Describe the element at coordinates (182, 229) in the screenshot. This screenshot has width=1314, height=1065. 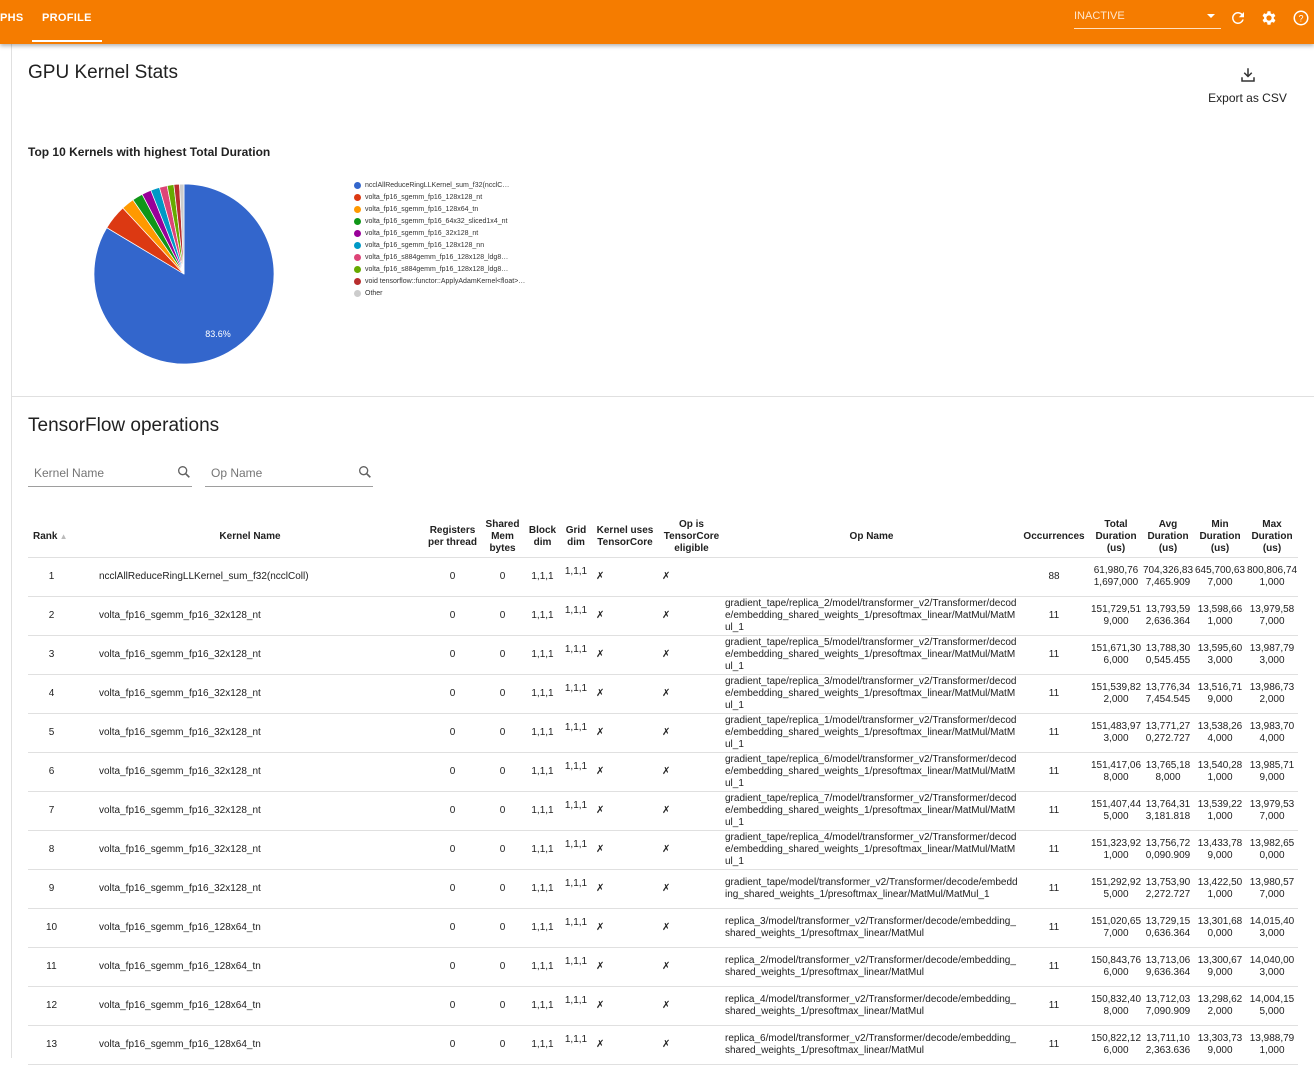
I see `pie-slice` at that location.